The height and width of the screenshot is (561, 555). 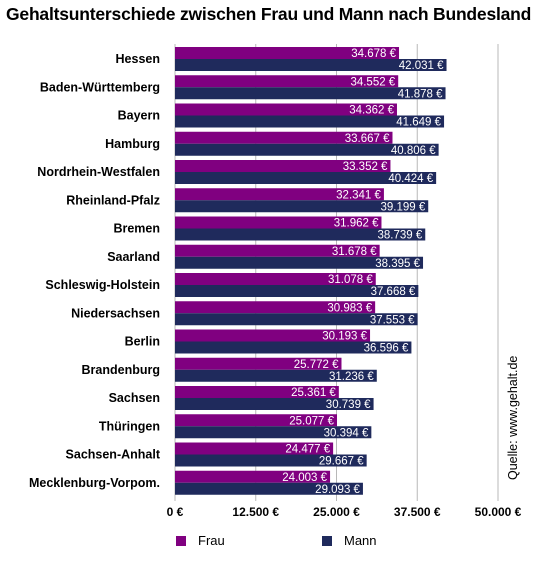 What do you see at coordinates (358, 195) in the screenshot?
I see `value-label-frau-rheinland-pfalz: 32.341 €` at bounding box center [358, 195].